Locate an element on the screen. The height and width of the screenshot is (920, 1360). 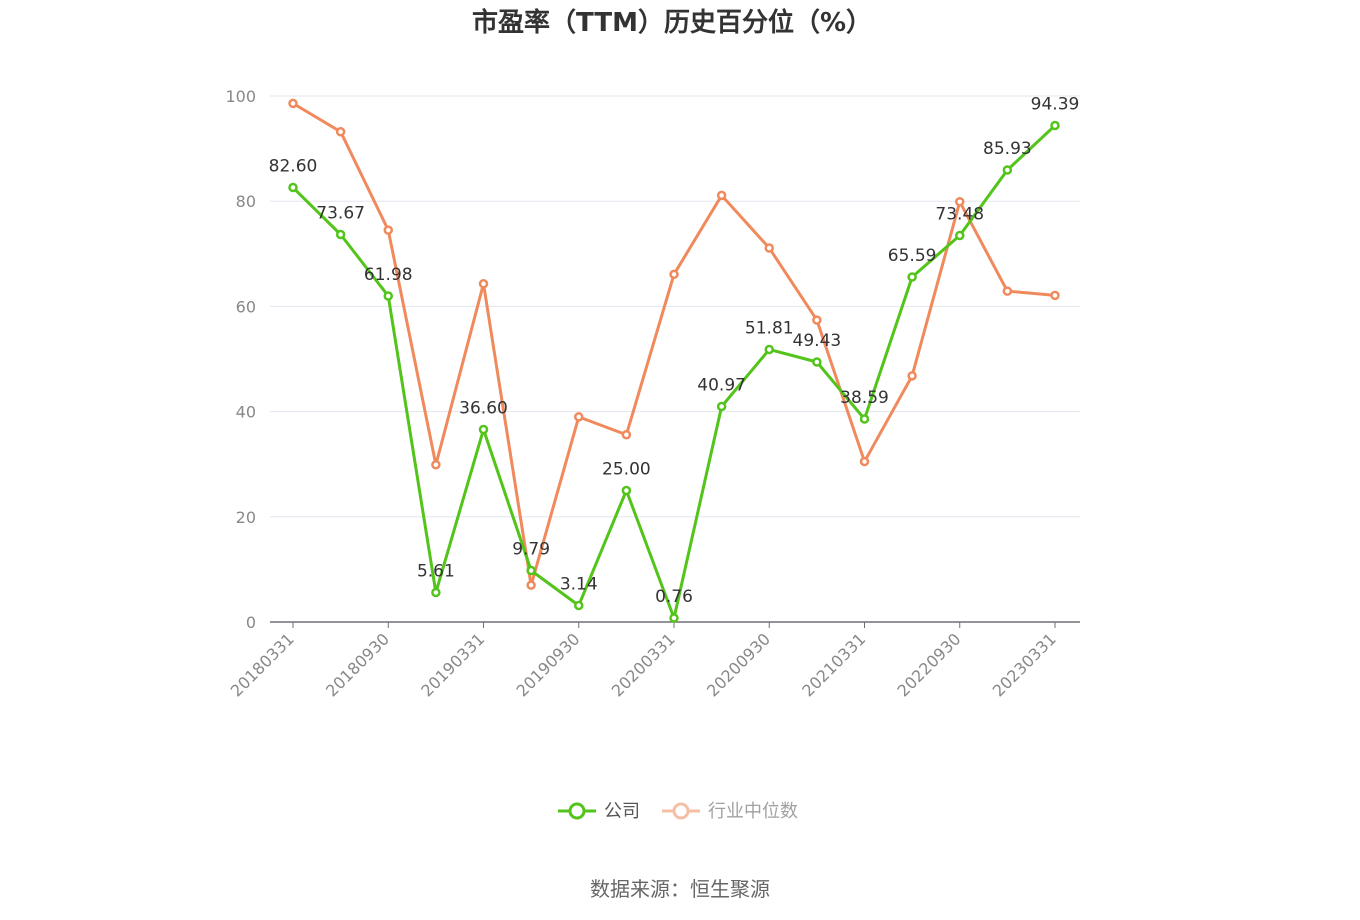
x-tick-label: 20230331 is located at coordinates (1024, 664).